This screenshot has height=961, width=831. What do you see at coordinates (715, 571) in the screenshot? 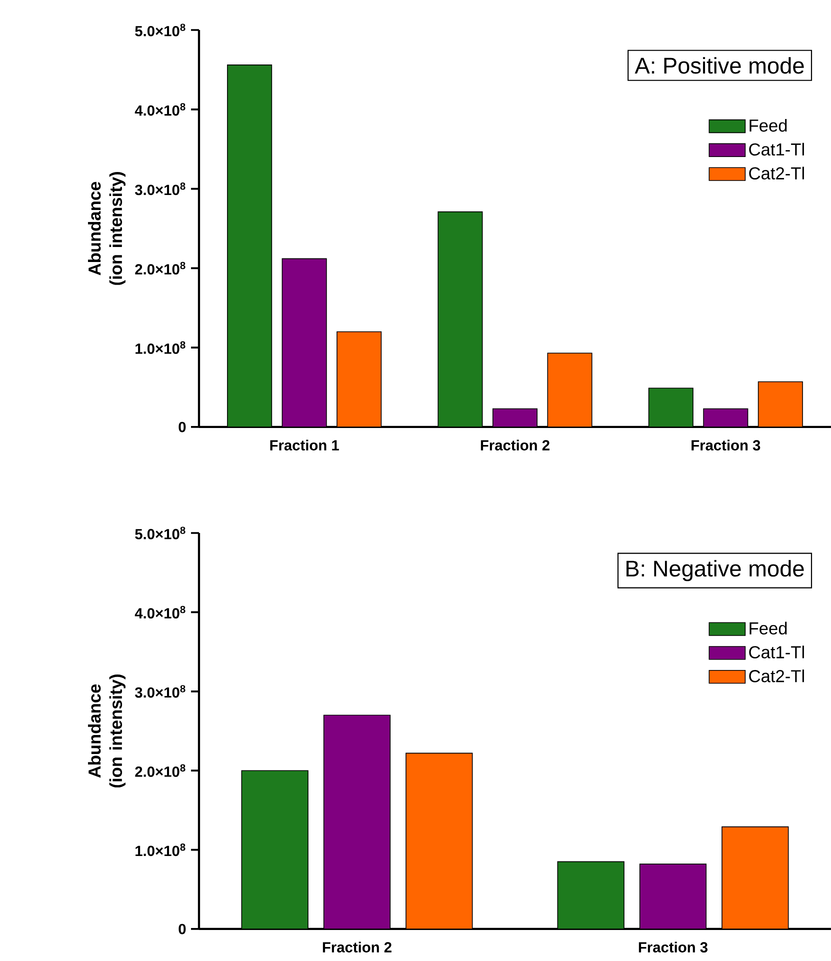
I see `text: B: Negative mode` at bounding box center [715, 571].